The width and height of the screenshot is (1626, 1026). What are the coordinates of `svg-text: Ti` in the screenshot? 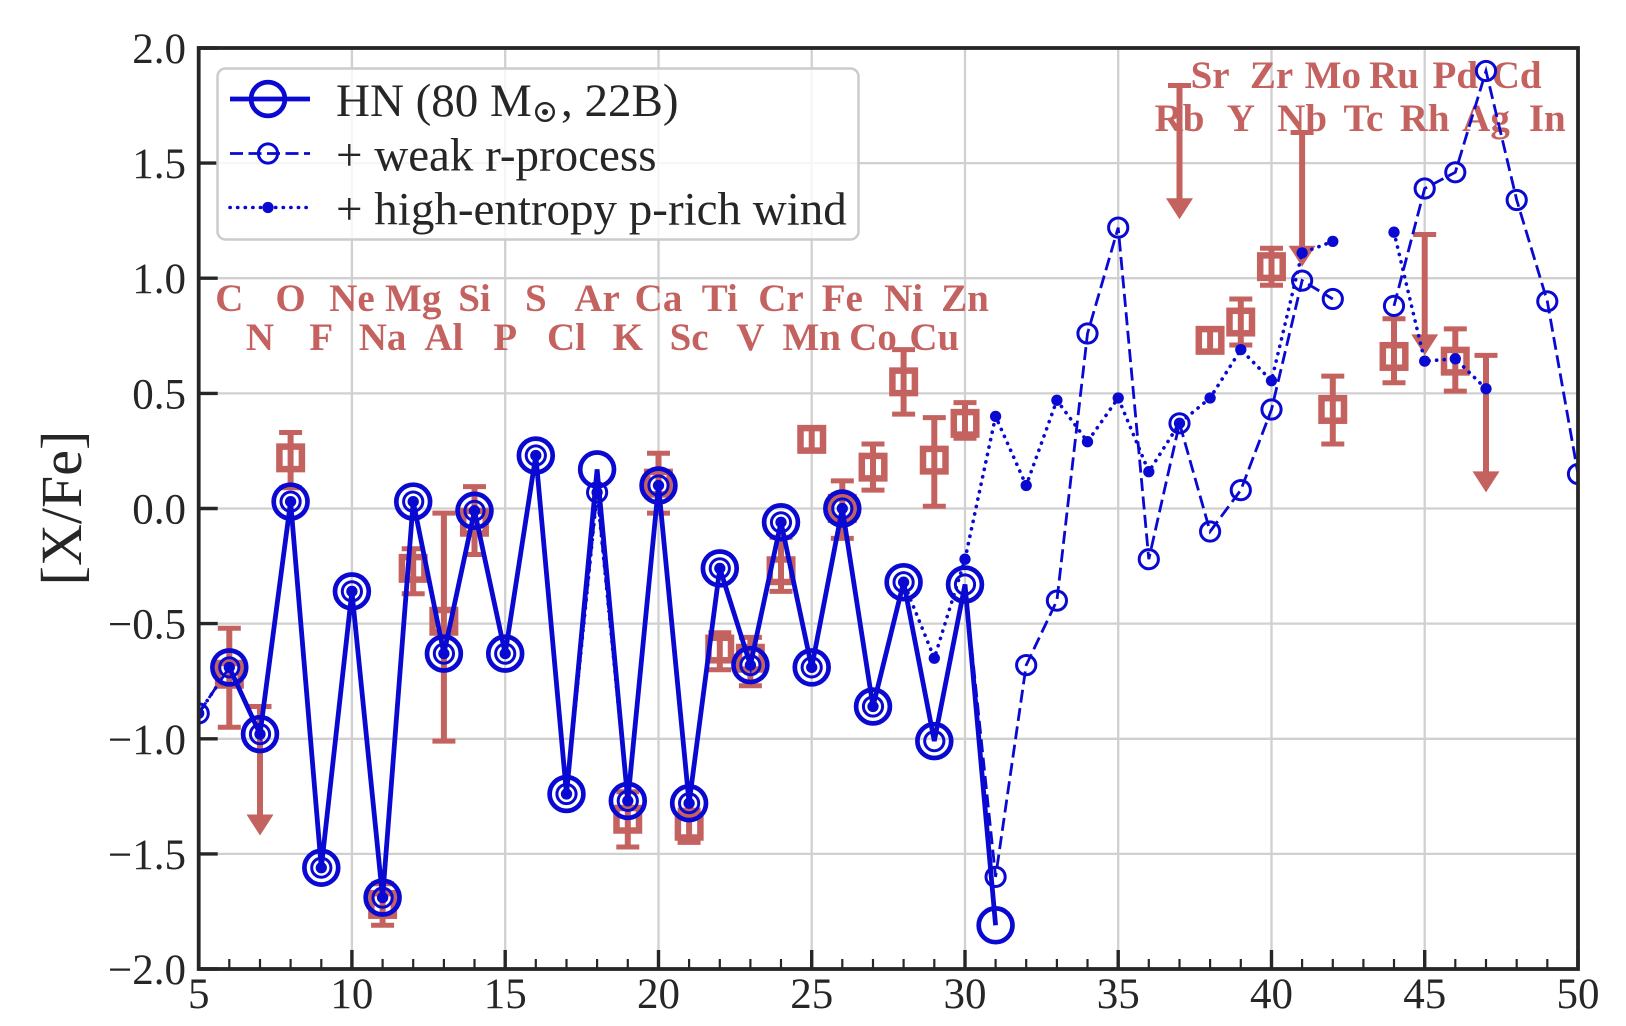 It's located at (720, 298).